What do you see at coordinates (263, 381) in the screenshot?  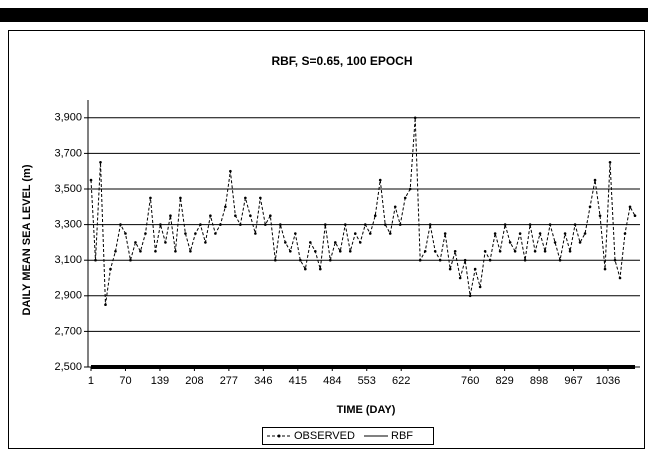 I see `x-tick-label: 346` at bounding box center [263, 381].